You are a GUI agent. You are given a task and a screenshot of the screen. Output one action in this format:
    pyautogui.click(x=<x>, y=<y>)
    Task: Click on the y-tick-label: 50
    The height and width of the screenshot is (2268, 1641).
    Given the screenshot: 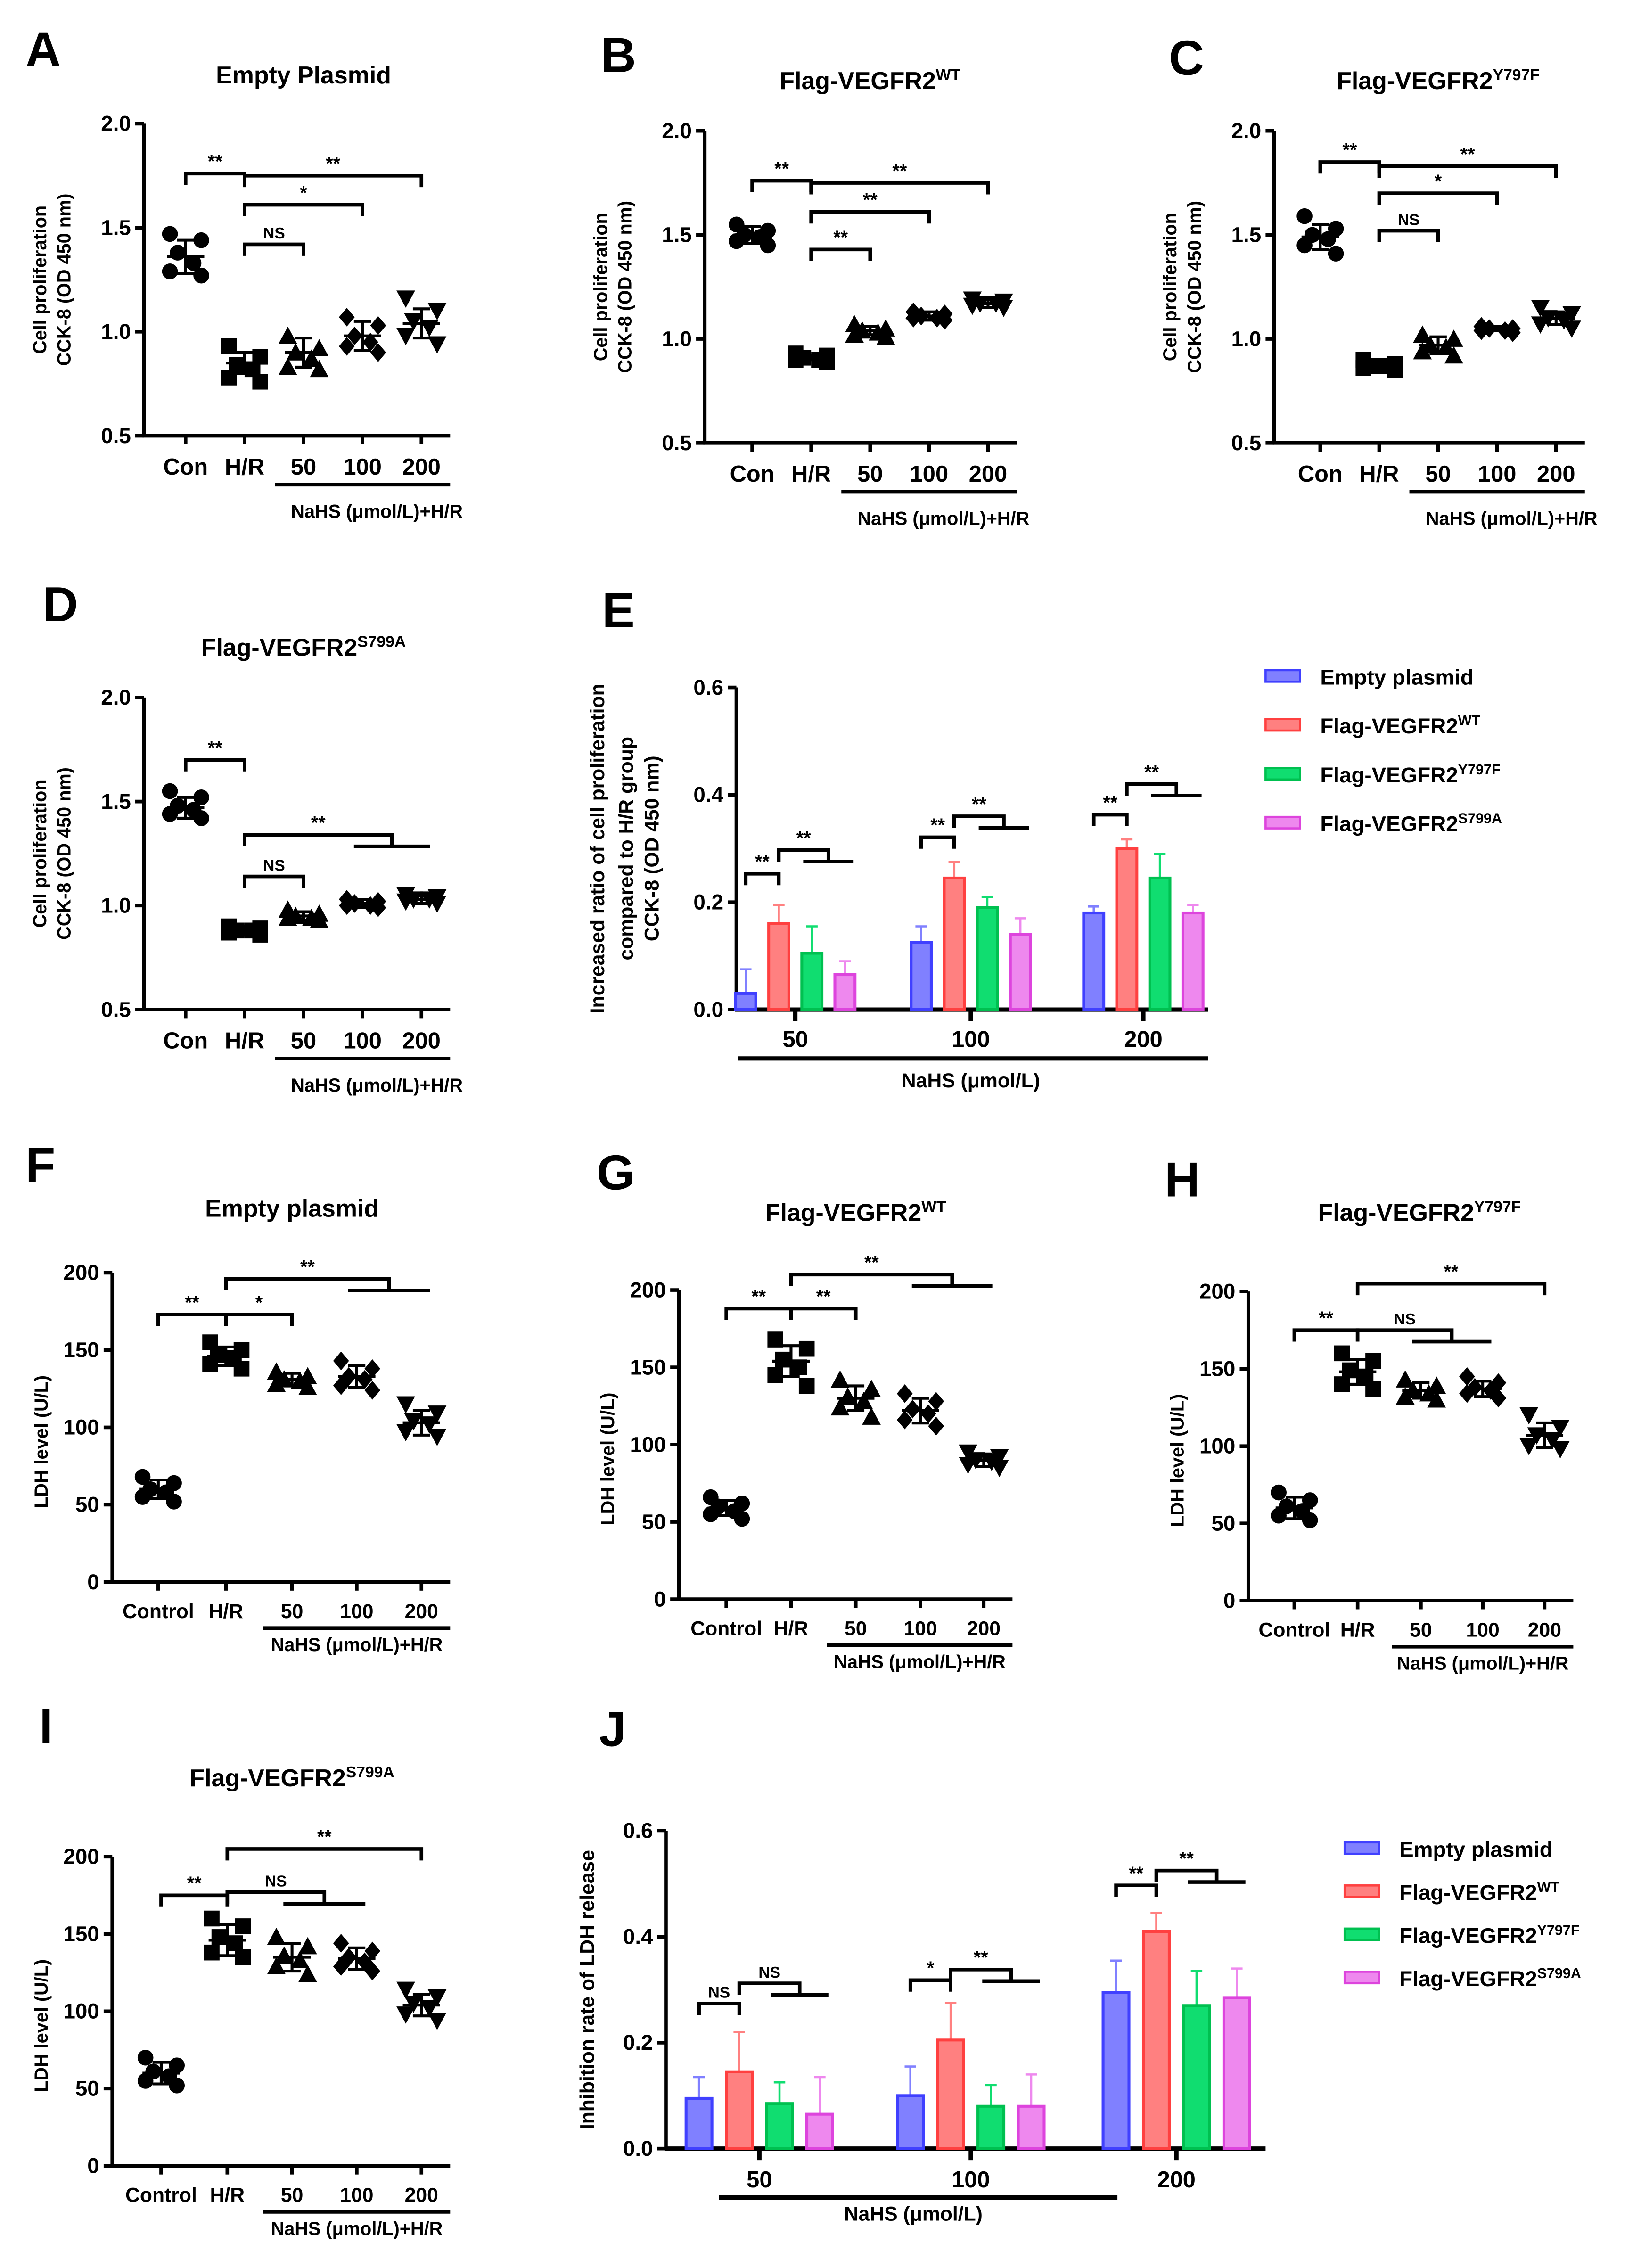 What is the action you would take?
    pyautogui.click(x=87, y=1505)
    